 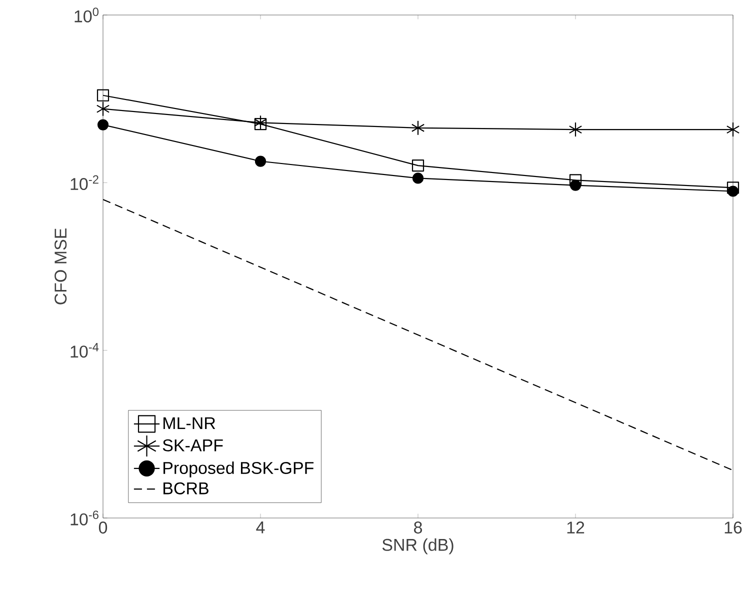 I want to click on legend-label: BCRB, so click(x=186, y=488).